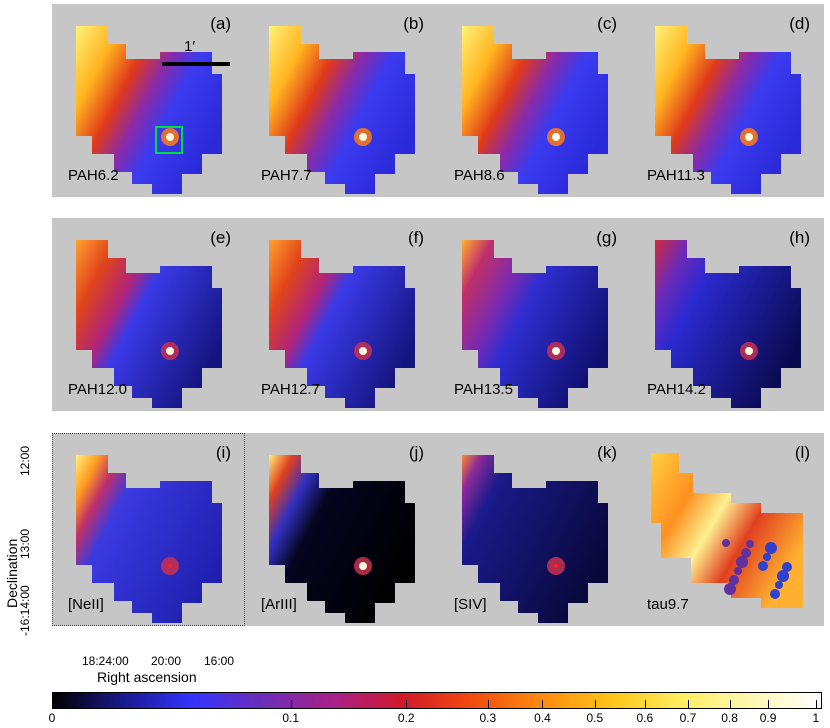 The height and width of the screenshot is (728, 830). Describe the element at coordinates (93, 175) in the screenshot. I see `panel-name: PAH6.2` at that location.